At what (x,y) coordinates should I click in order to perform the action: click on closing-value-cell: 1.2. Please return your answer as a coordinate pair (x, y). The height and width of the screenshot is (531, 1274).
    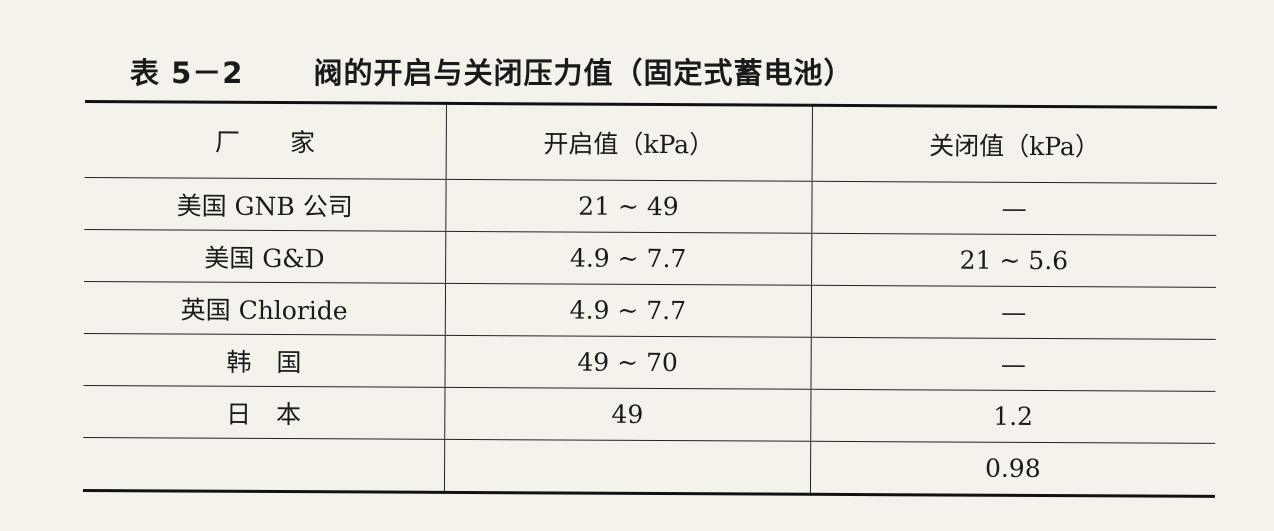
    Looking at the image, I should click on (1013, 416).